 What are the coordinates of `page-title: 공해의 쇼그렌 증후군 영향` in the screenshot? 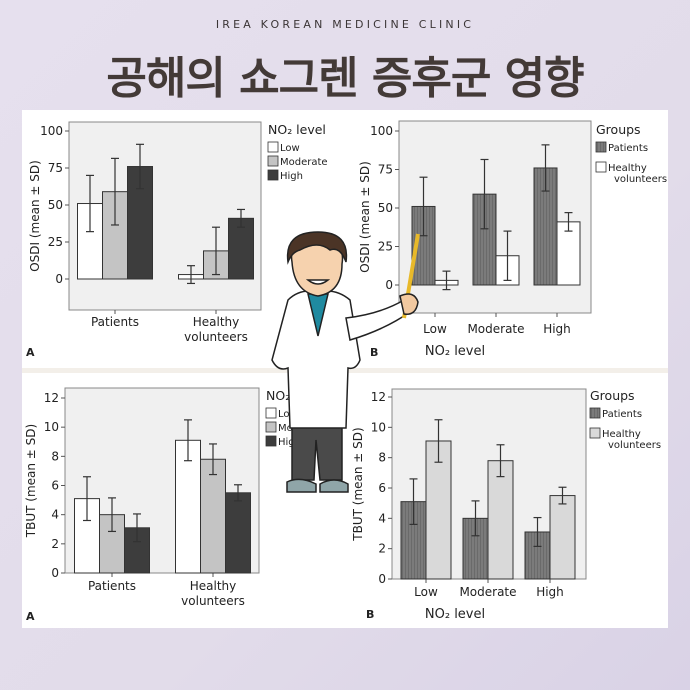 It's located at (345, 78).